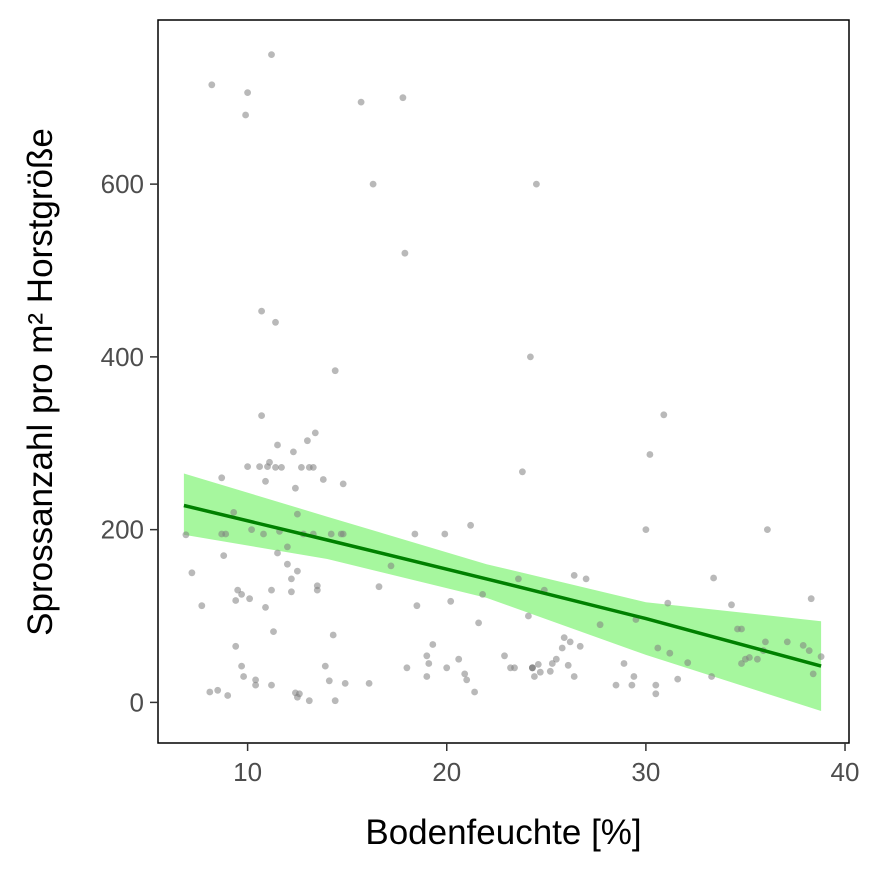  Describe the element at coordinates (247, 772) in the screenshot. I see `x-tick-label: 10` at that location.